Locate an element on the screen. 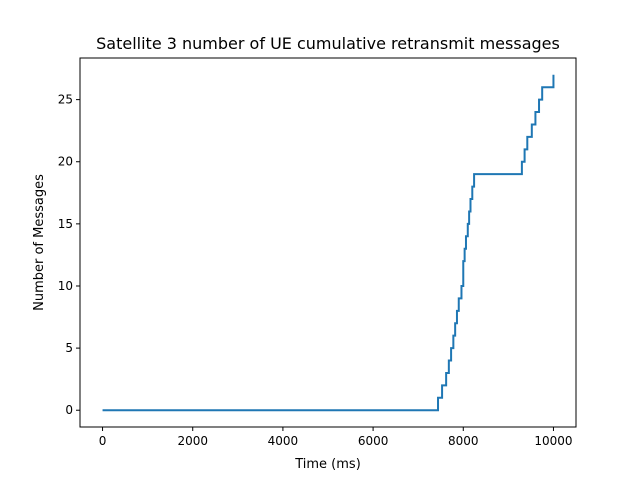 The width and height of the screenshot is (640, 480). y-axis-ticks: 0 5 10 15 20 25 is located at coordinates (69, 255).